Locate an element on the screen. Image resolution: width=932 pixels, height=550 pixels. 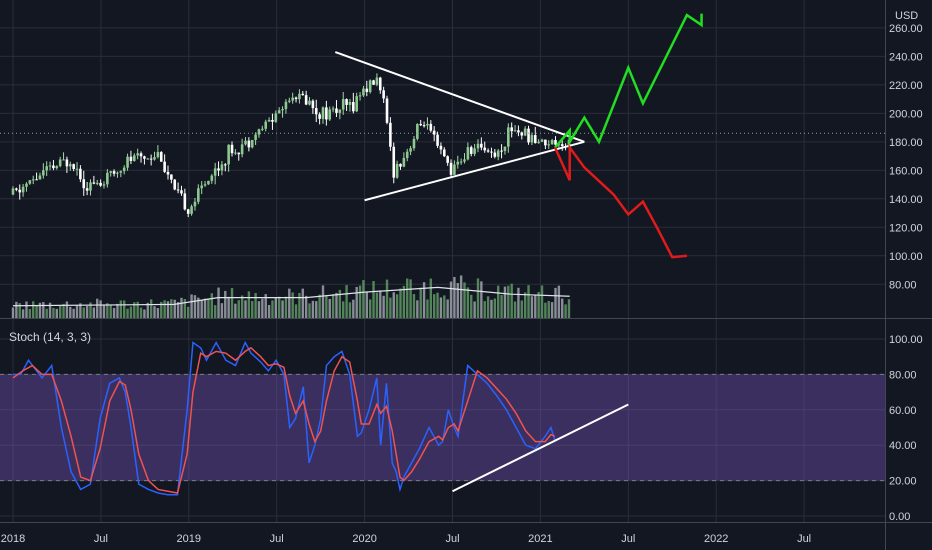
price-tick-label: 160.00 is located at coordinates (906, 171).